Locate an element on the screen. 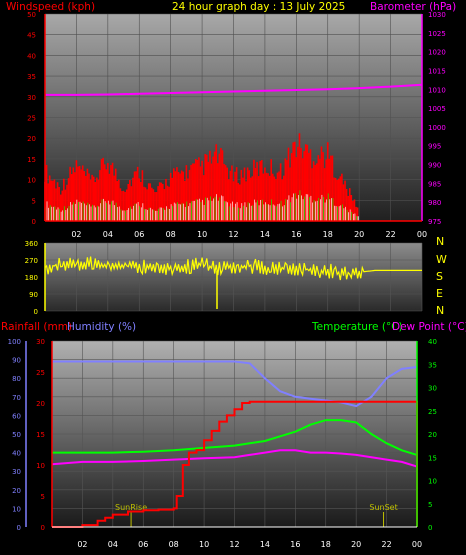 This screenshot has width=466, height=555. barometer-axis-label: Barometer (hPa) is located at coordinates (413, 7).